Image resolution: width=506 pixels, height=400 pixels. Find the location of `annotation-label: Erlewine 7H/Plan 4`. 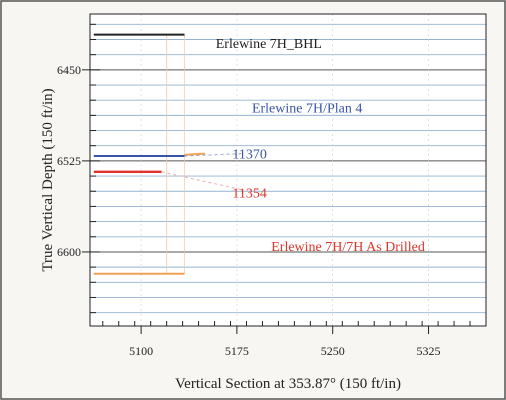

annotation-label: Erlewine 7H/Plan 4 is located at coordinates (307, 108).